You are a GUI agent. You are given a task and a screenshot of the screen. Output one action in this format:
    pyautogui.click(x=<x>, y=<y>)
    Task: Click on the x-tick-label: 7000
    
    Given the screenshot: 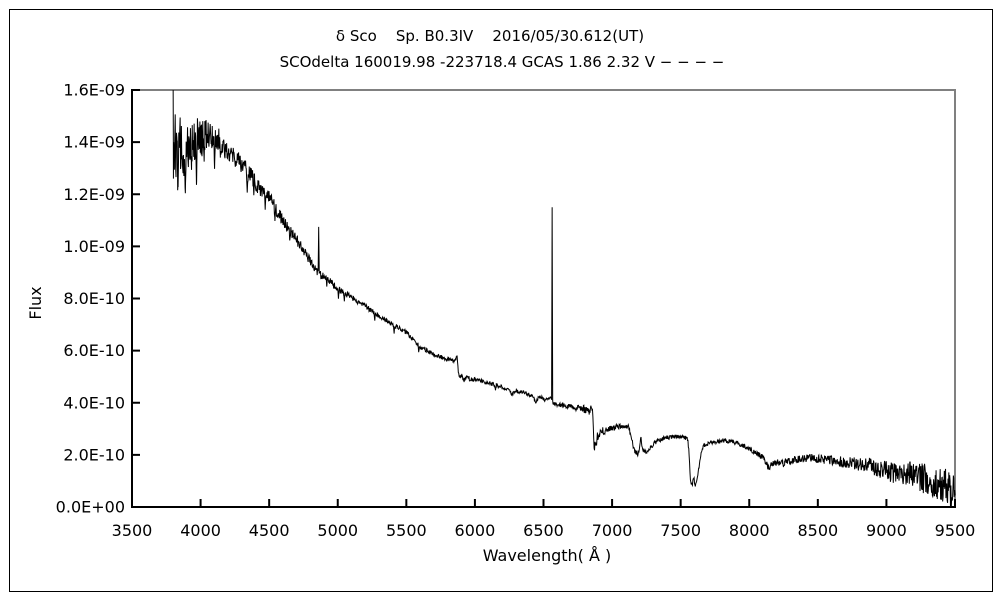 What is the action you would take?
    pyautogui.click(x=612, y=530)
    